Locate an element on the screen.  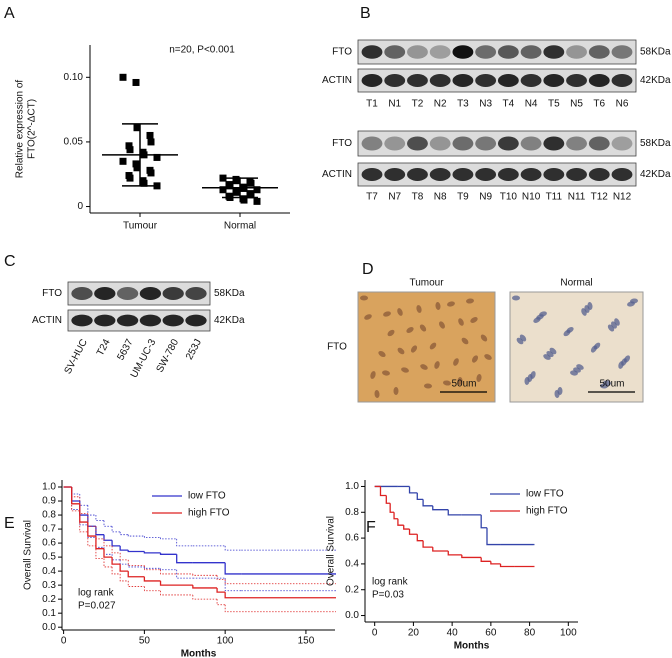
size-label: 42KDa is located at coordinates (655, 174).